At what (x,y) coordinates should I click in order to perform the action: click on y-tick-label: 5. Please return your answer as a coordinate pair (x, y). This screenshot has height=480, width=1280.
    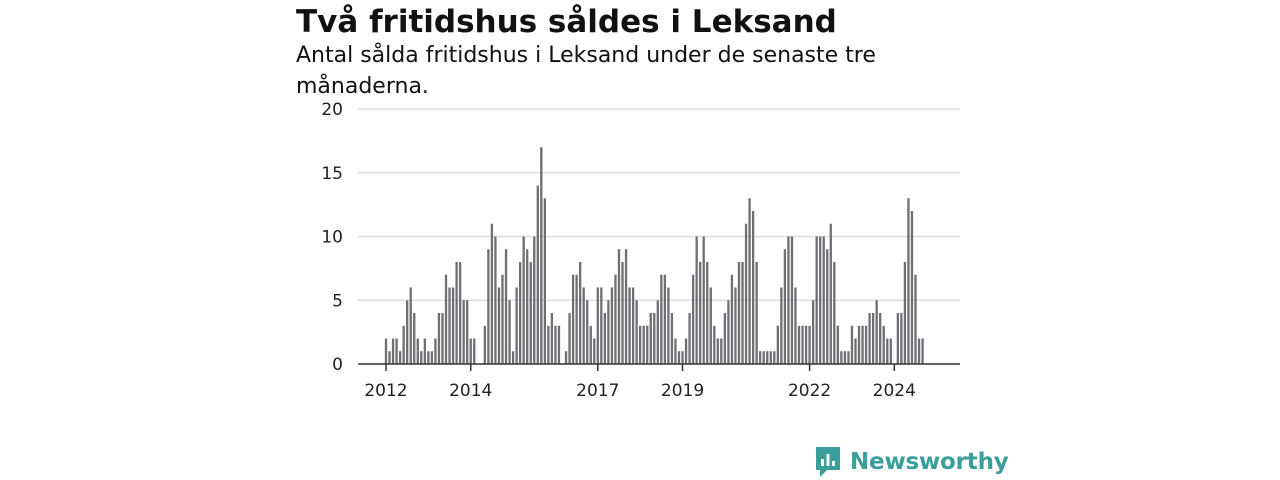
    Looking at the image, I should click on (337, 301).